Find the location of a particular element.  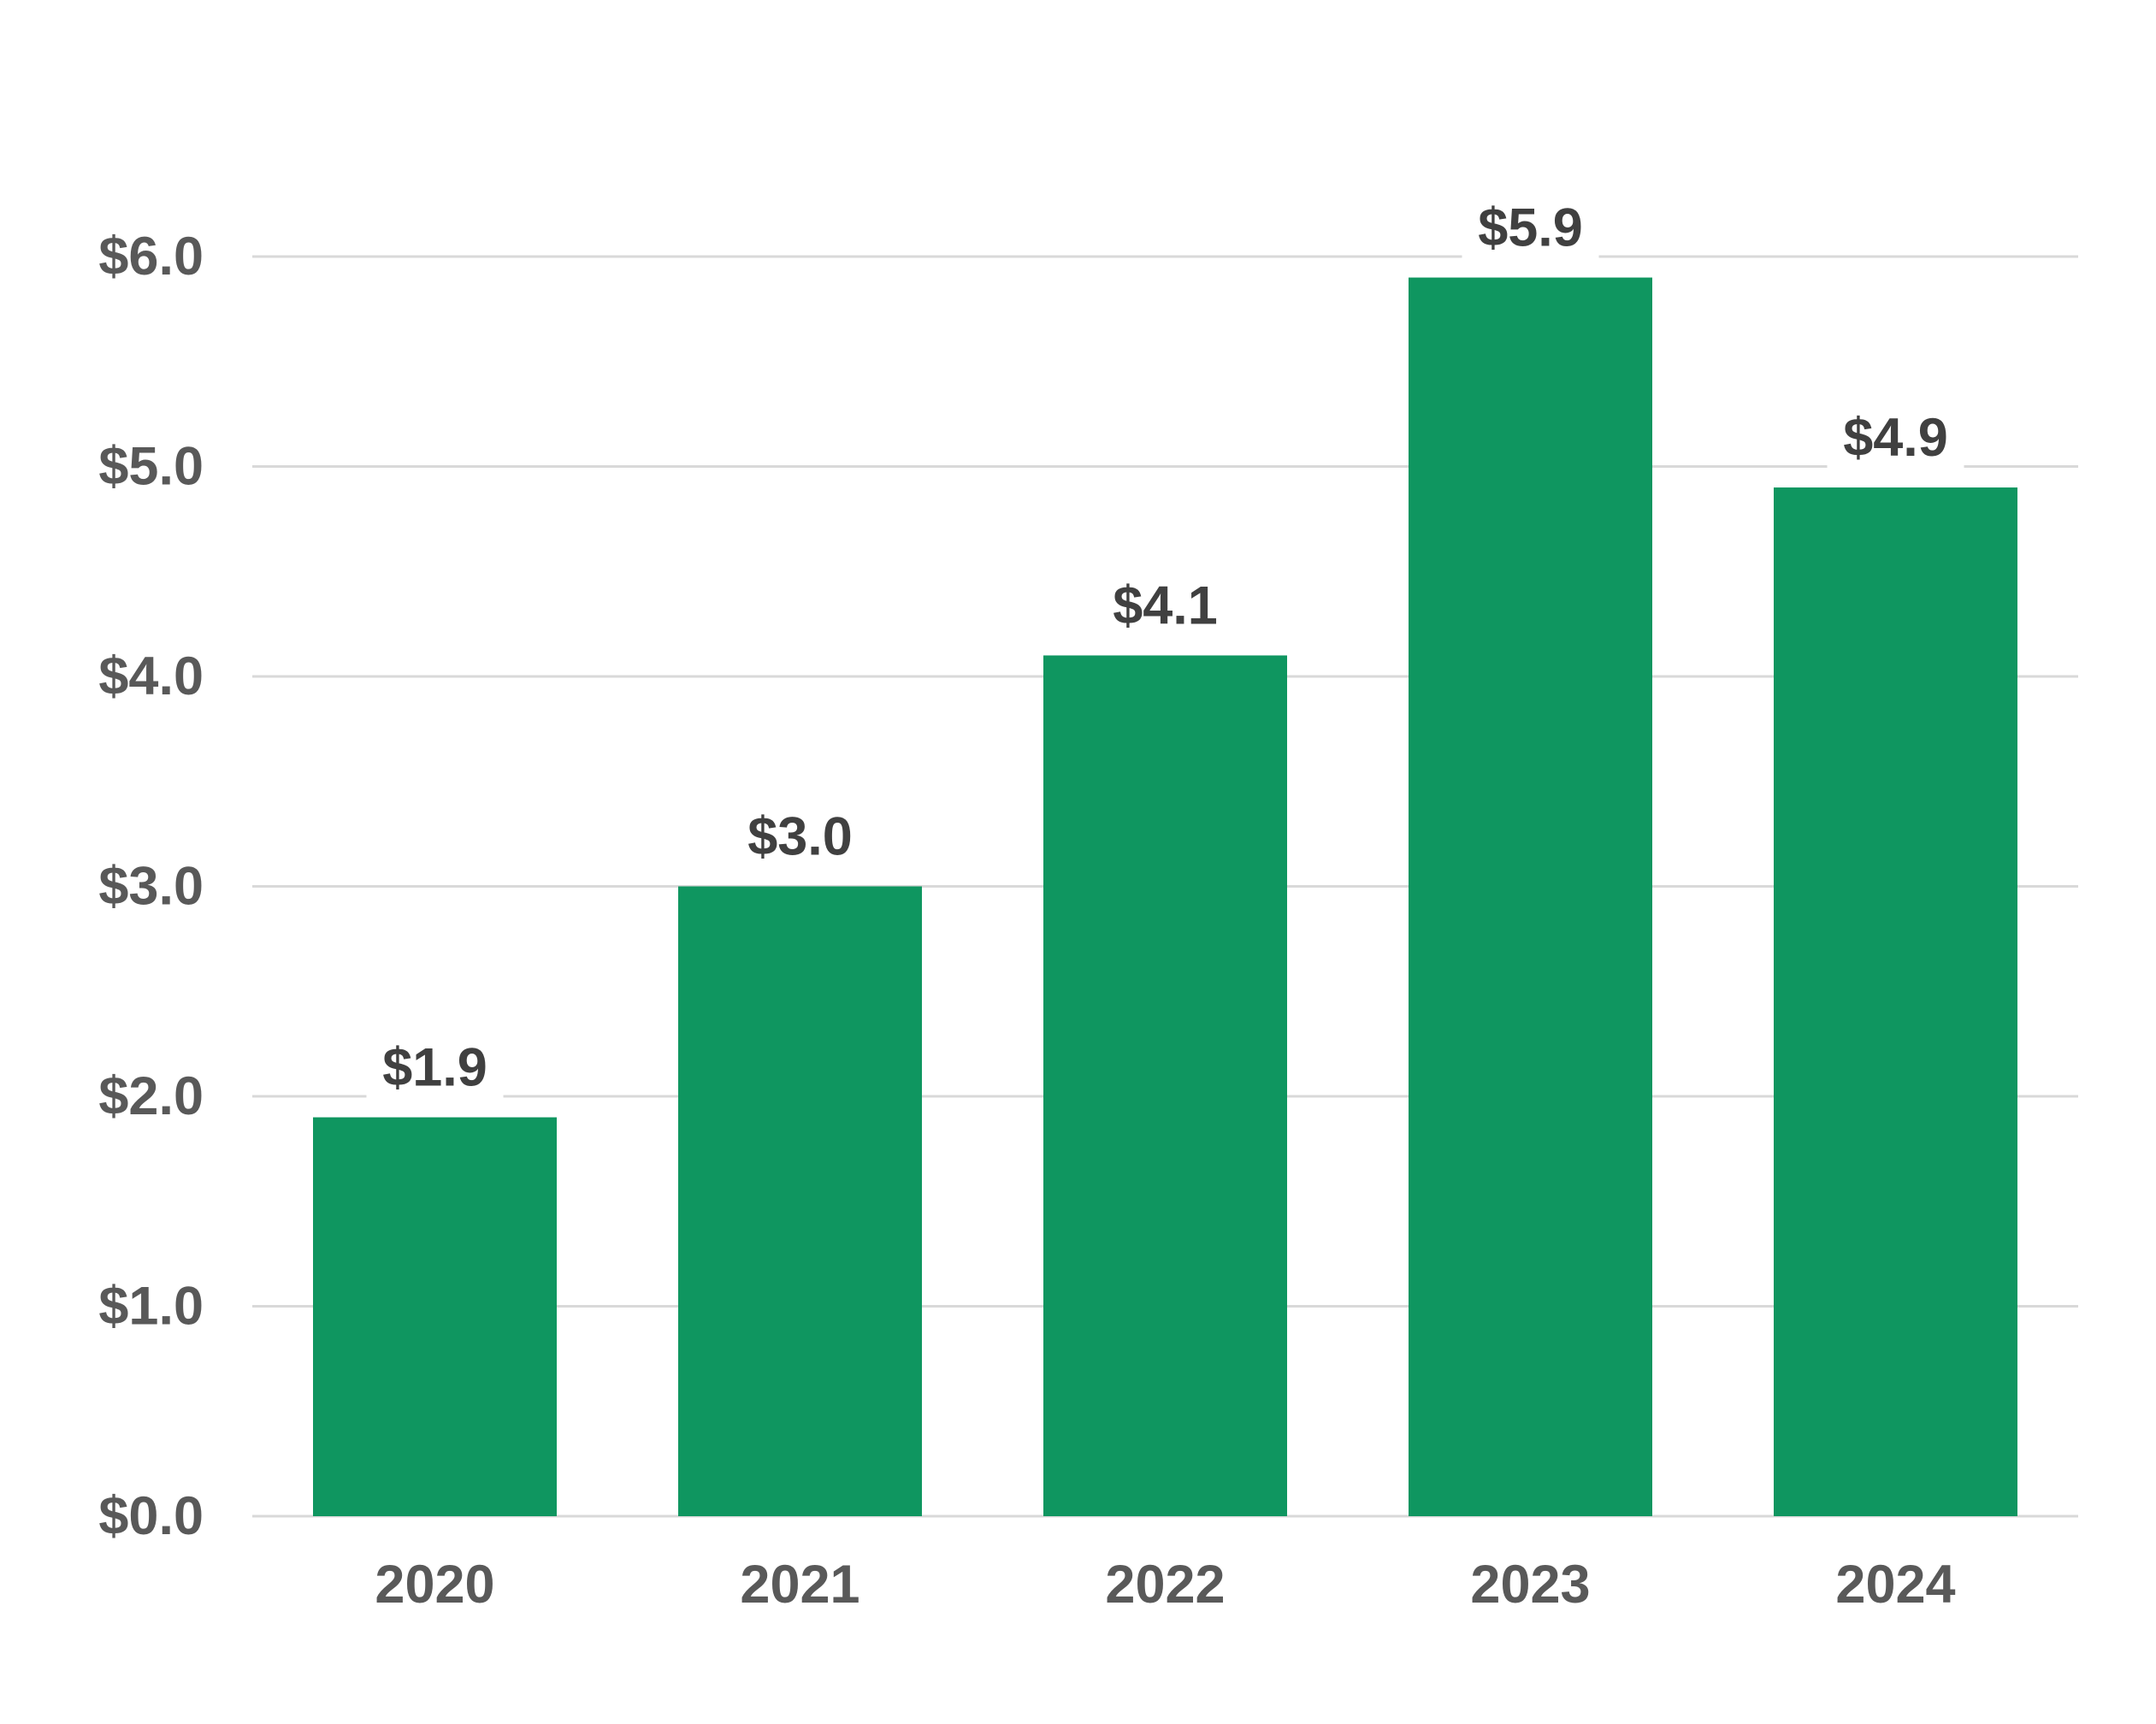

y-axis-tick-labels: $0.0 $1.0 $2.0 $3.0 $4.0 $5.0 $6.0 is located at coordinates (151, 887).